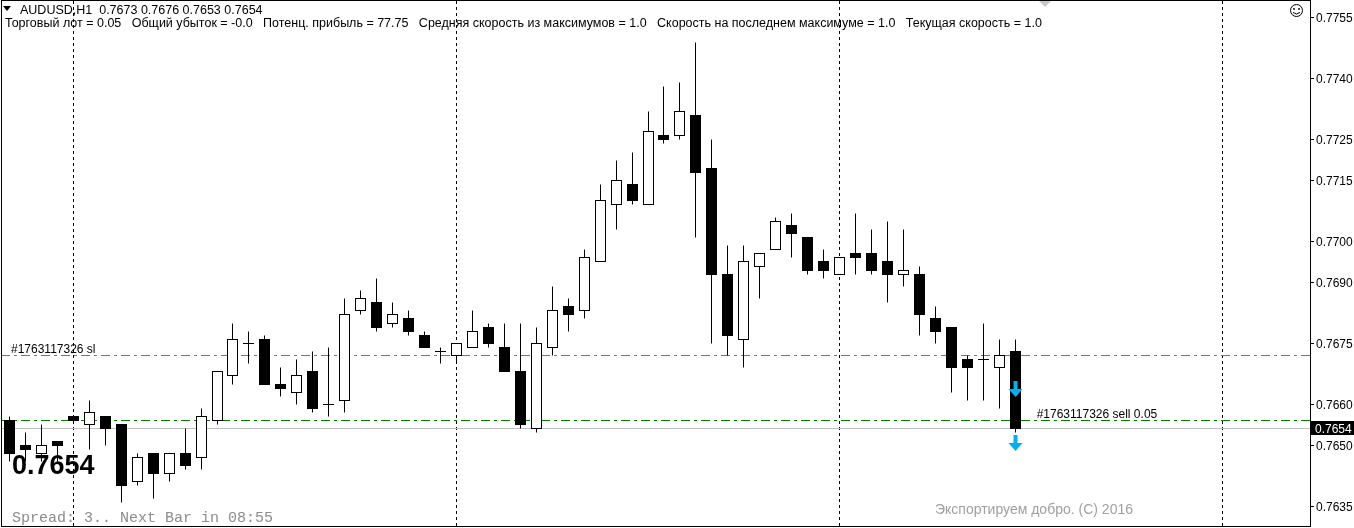  Describe the element at coordinates (141, 10) in the screenshot. I see `chart-title: AUDUSD,H1 0.7673 0.7676 0.7653 0.7654` at that location.